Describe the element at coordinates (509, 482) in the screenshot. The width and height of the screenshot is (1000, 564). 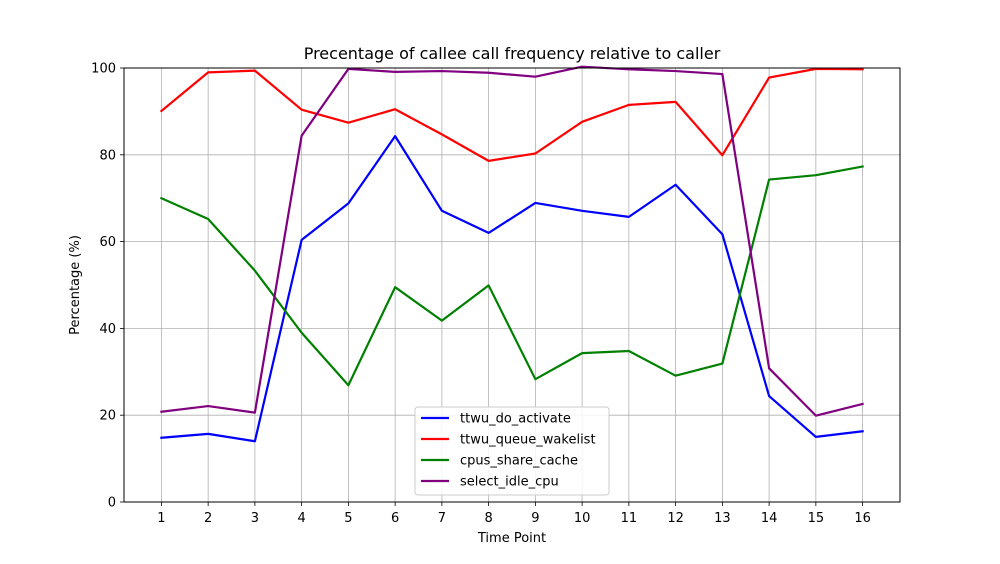
I see `legend-label: select_idle_cpu` at that location.